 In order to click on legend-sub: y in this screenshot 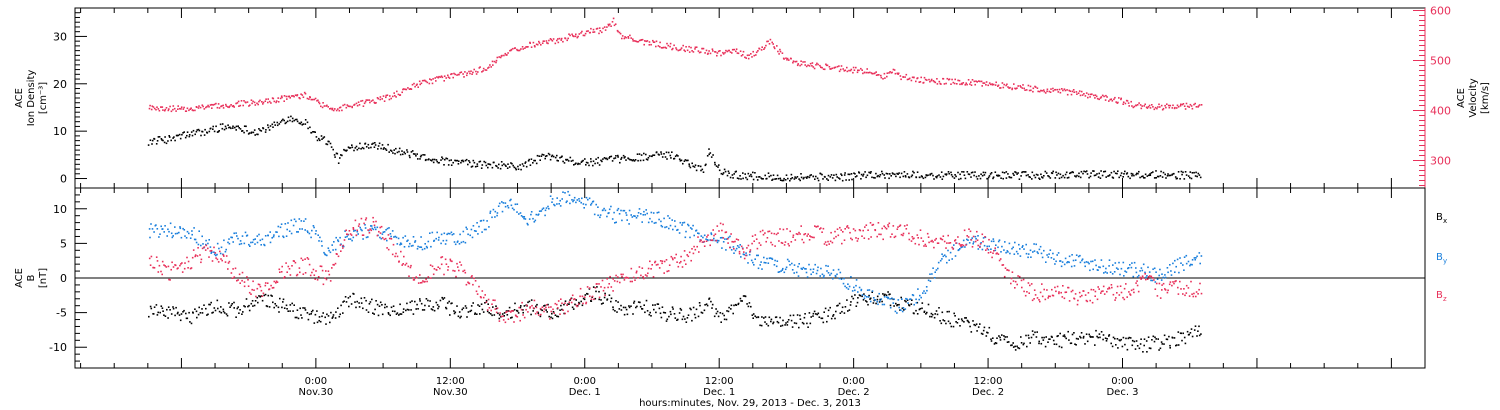, I will do `click(1445, 261)`.